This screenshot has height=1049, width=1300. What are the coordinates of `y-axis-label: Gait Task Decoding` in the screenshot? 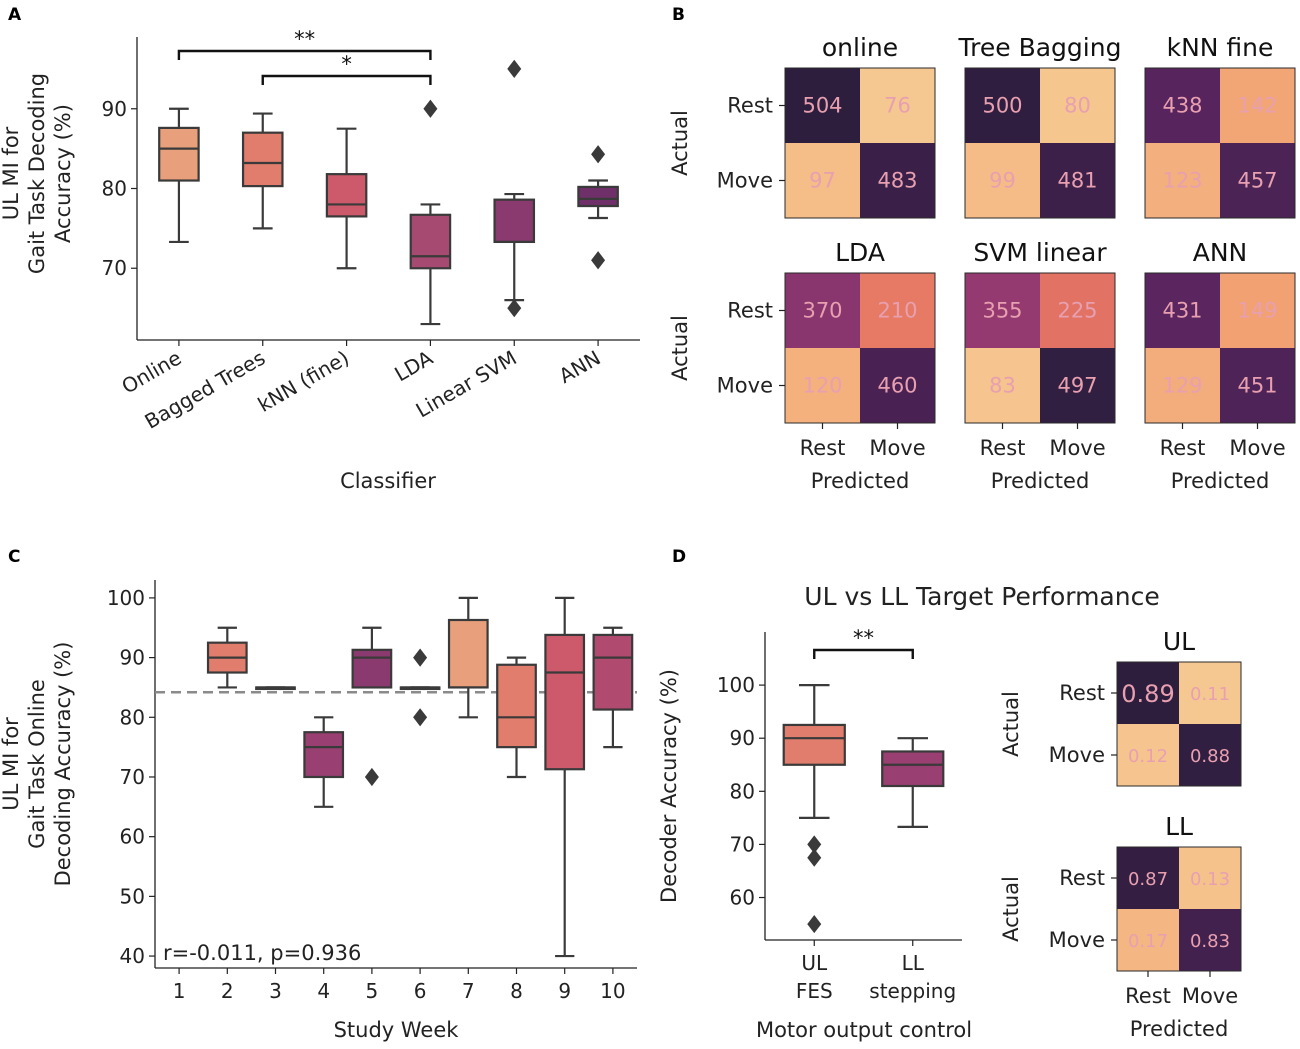 It's located at (37, 173).